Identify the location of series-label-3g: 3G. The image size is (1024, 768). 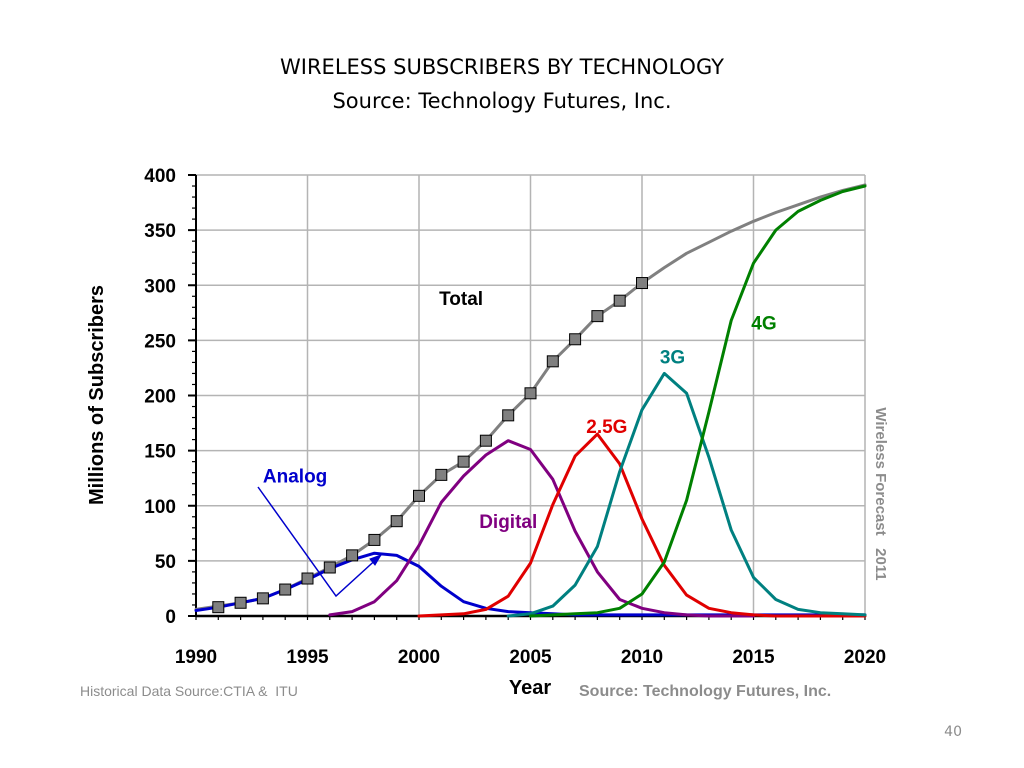
(672, 358).